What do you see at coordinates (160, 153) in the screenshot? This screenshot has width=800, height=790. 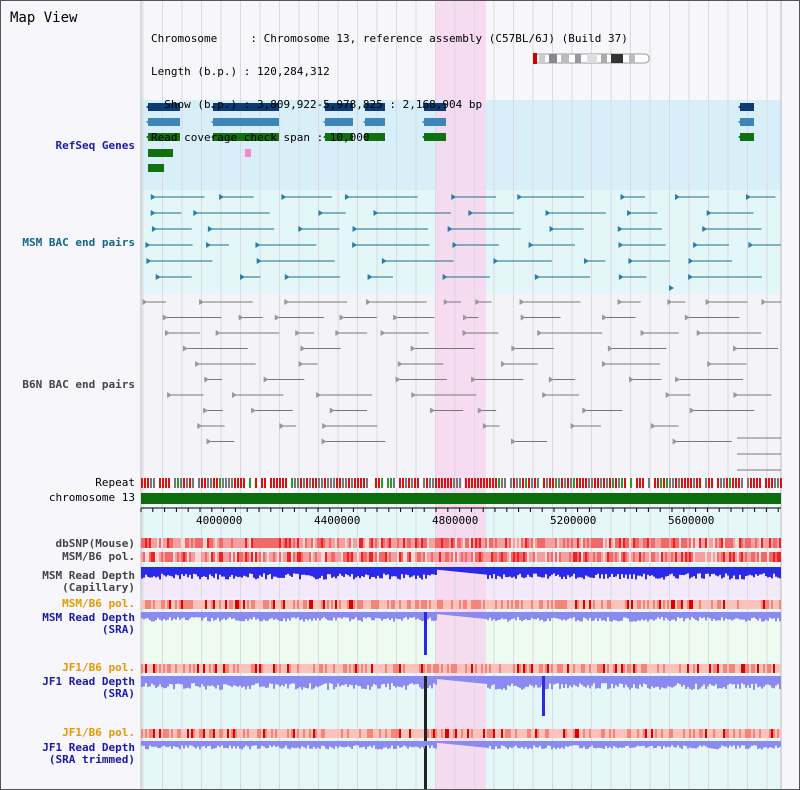 I see `refseq-gene` at bounding box center [160, 153].